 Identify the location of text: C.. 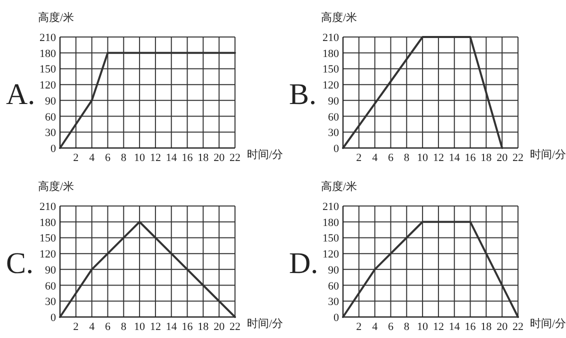
(20, 263).